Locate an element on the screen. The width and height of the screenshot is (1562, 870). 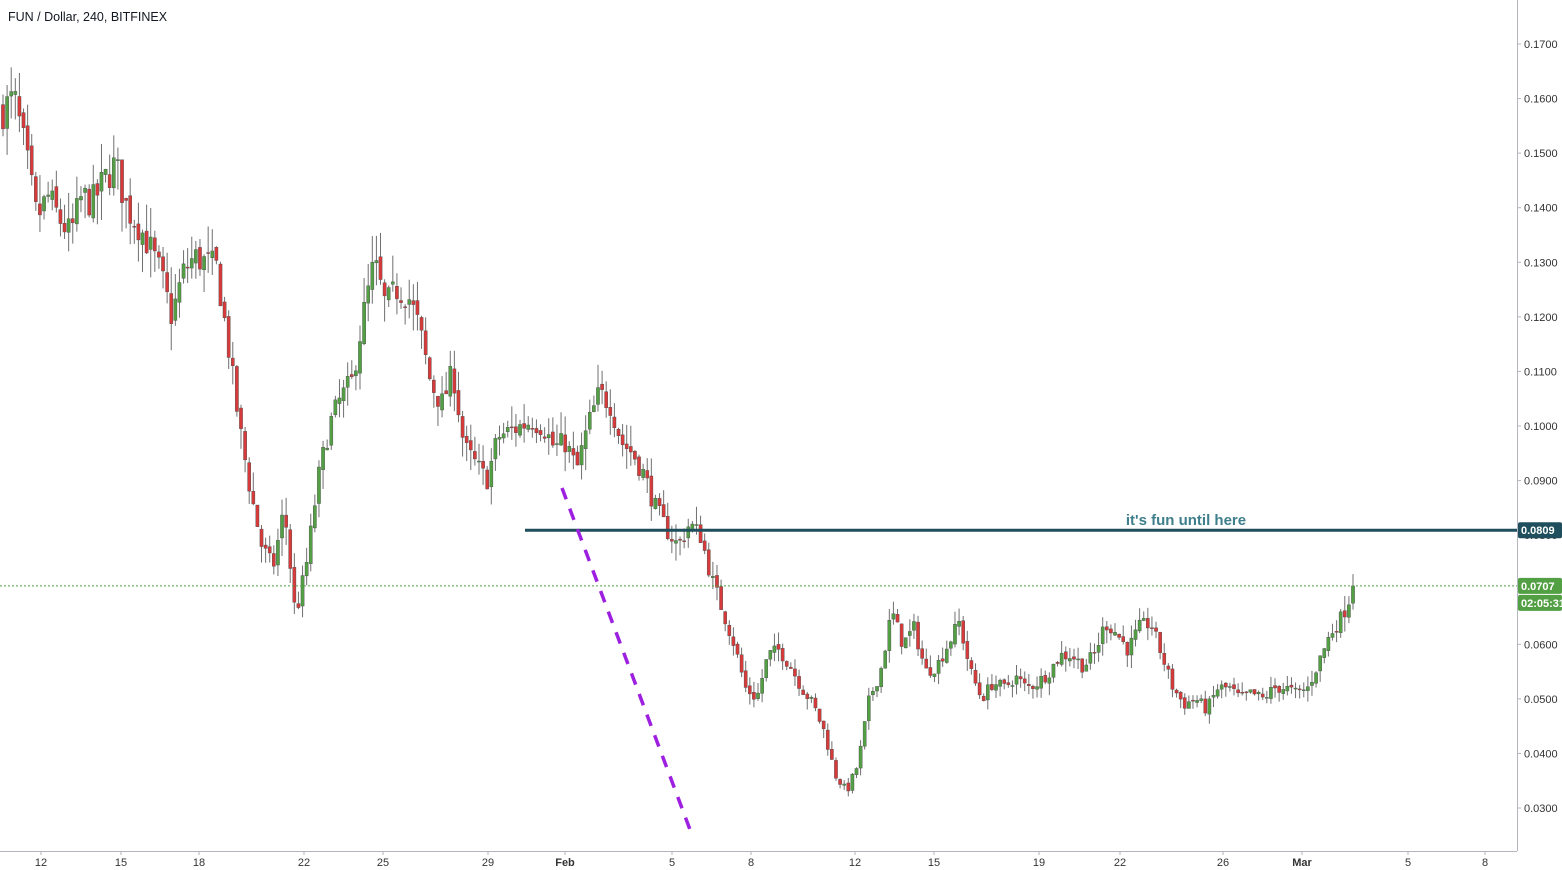
time-tick-label: 12 is located at coordinates (855, 863).